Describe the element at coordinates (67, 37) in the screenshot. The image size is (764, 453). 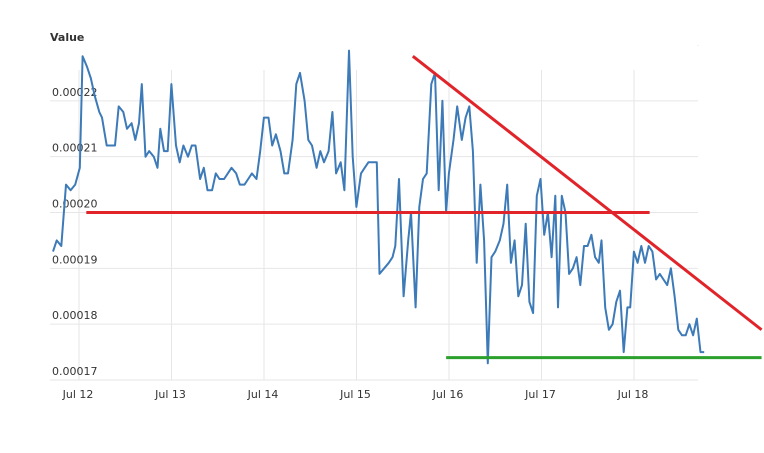
I see `y-axis-title: Value` at that location.